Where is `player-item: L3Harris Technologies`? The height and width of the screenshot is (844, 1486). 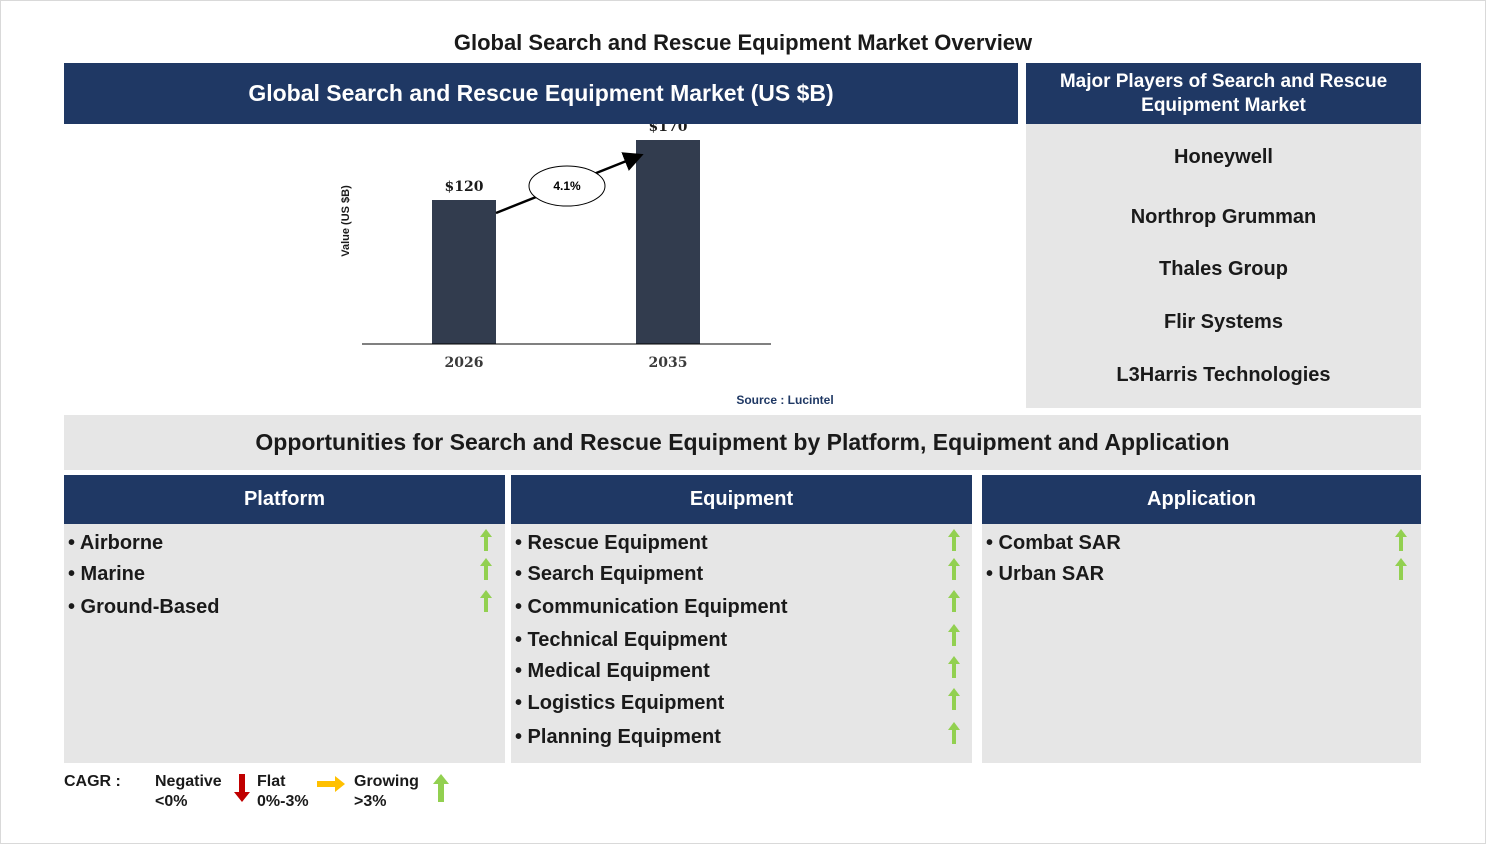
player-item: L3Harris Technologies is located at coordinates (1223, 375).